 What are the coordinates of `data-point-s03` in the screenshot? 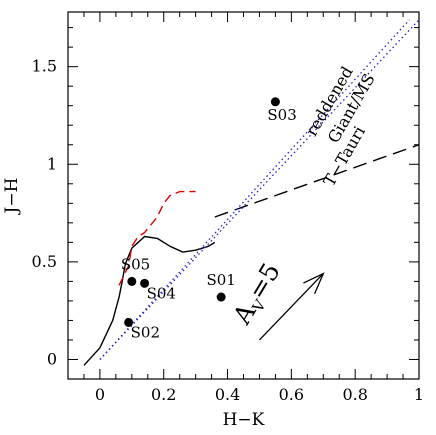 It's located at (275, 102).